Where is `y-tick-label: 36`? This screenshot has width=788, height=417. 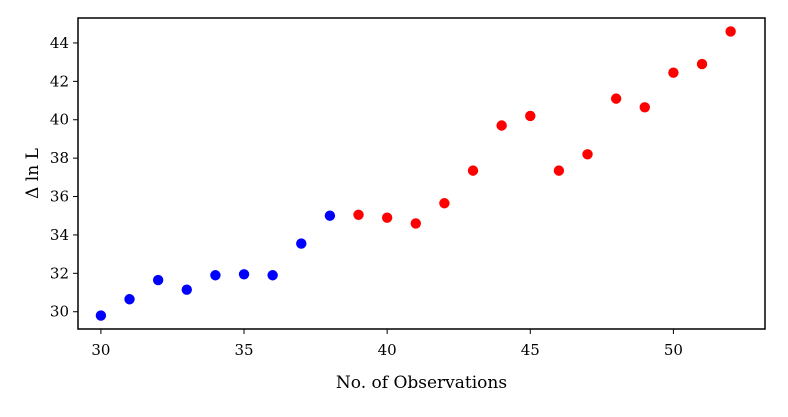 y-tick-label: 36 is located at coordinates (59, 197).